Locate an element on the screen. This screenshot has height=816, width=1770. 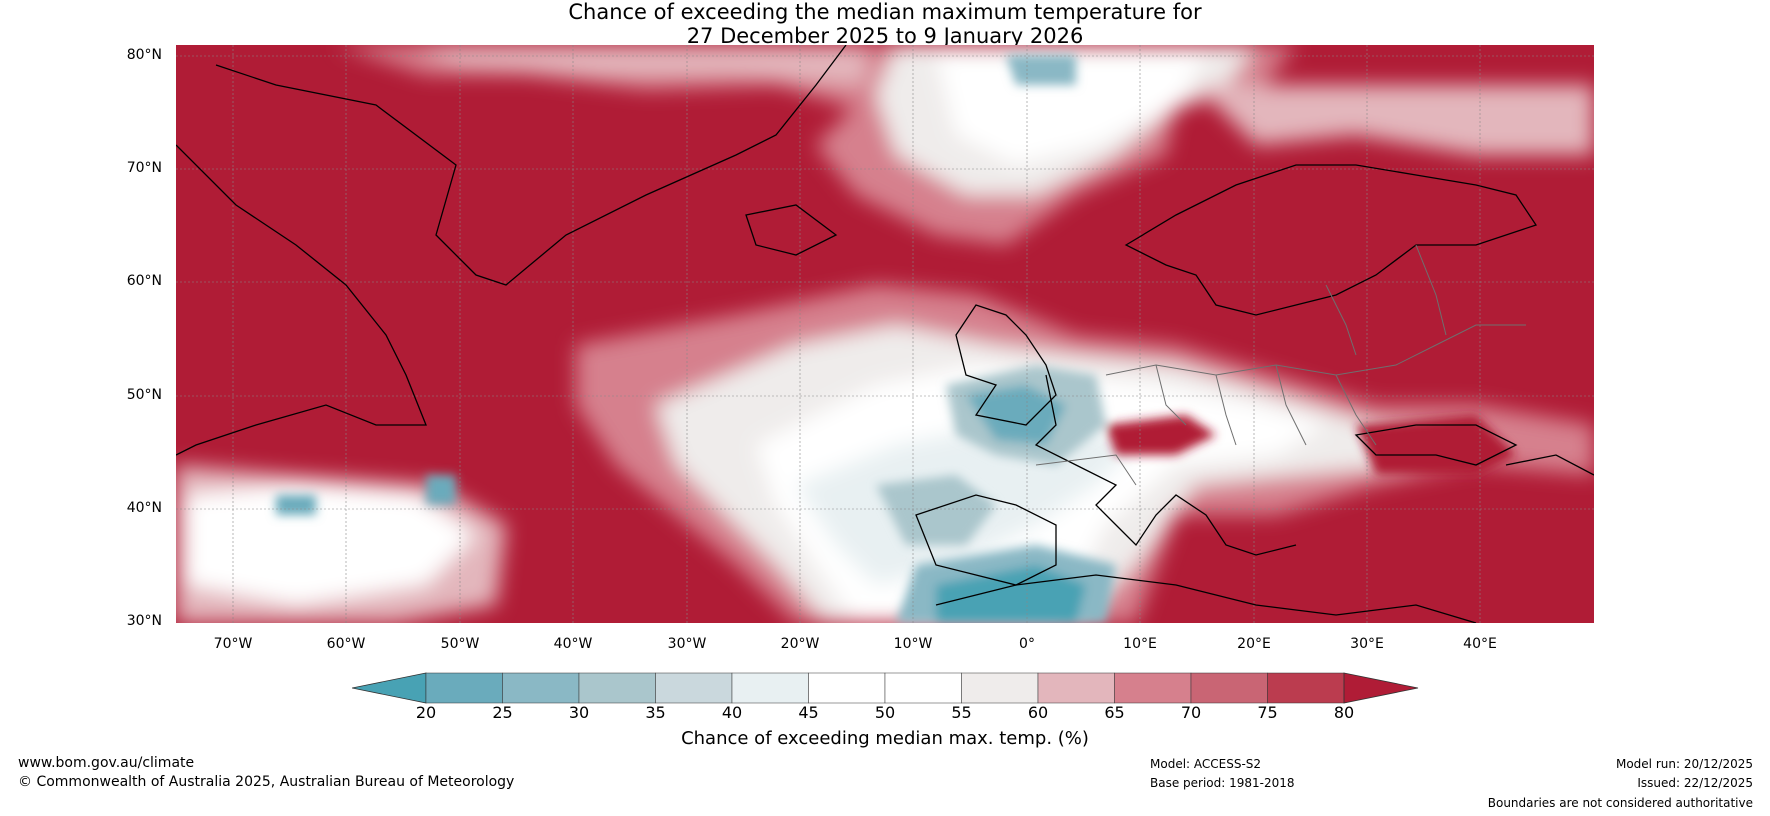
colorbar-tick-label: 30 is located at coordinates (579, 712).